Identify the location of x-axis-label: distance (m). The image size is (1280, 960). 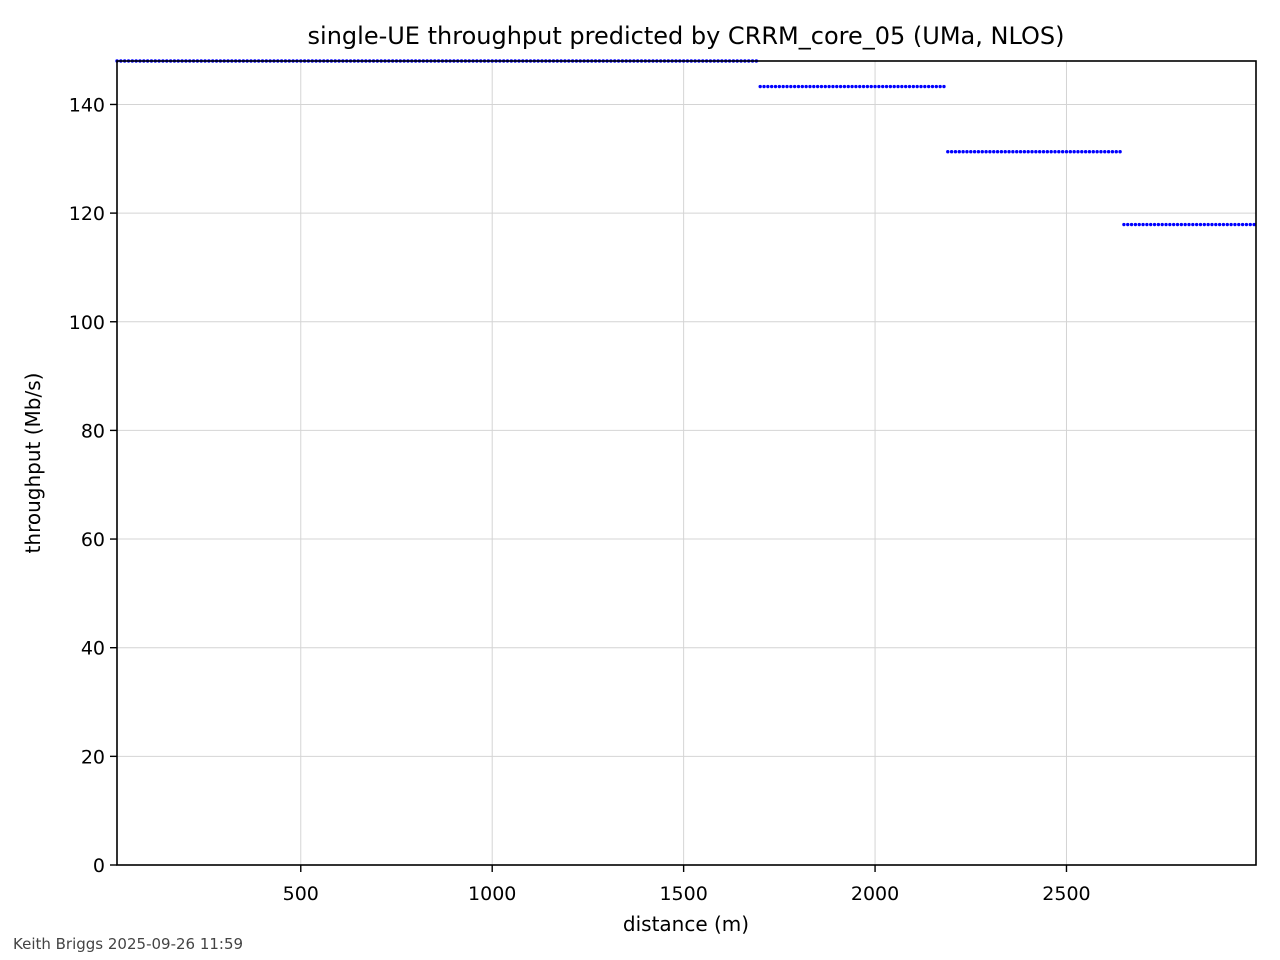
(686, 924).